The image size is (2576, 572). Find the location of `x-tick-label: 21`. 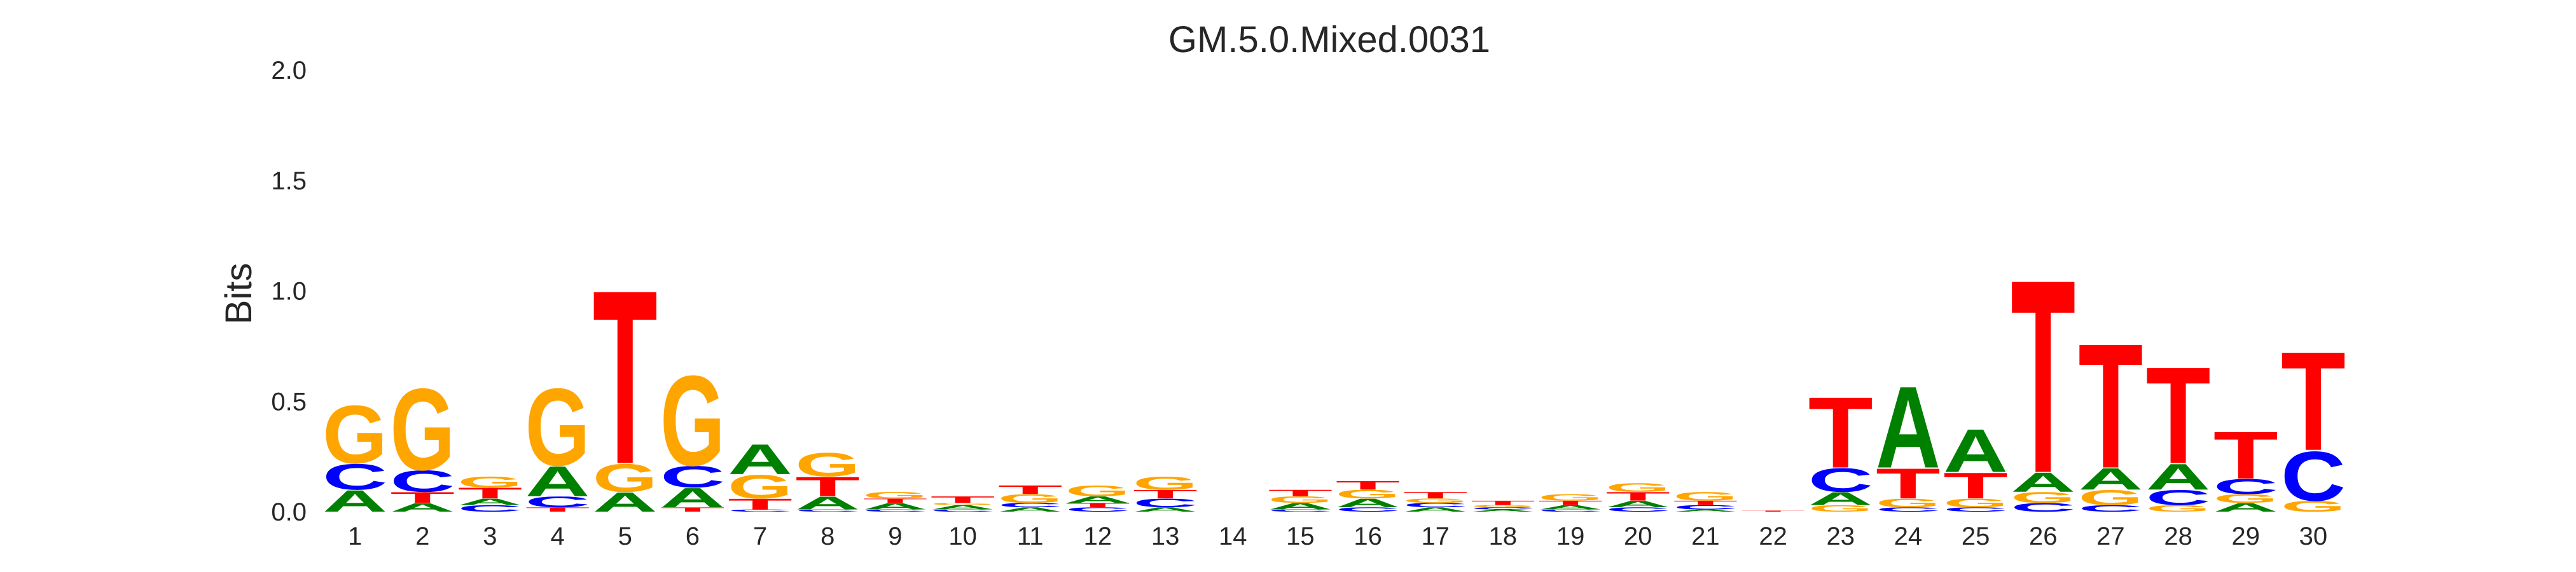

x-tick-label: 21 is located at coordinates (1705, 536).